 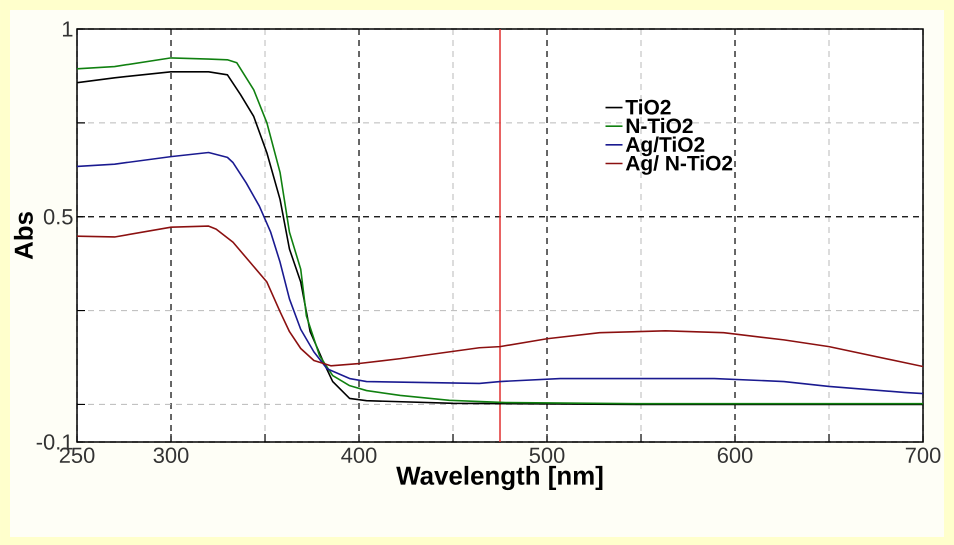 What do you see at coordinates (679, 165) in the screenshot?
I see `legend-label: Ag/ N-TiO2` at bounding box center [679, 165].